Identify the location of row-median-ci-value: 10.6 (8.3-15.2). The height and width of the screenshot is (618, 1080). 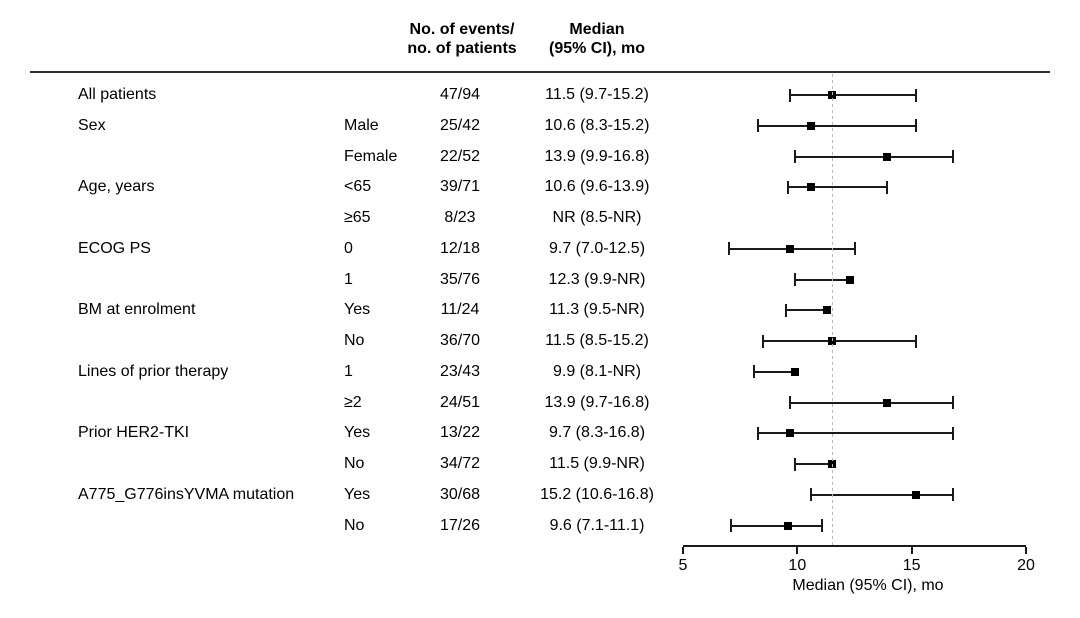
(597, 125).